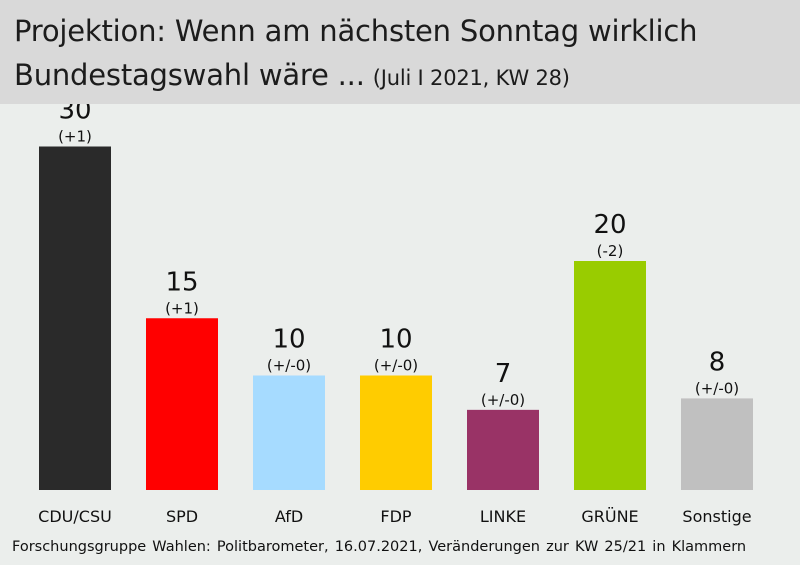 Image resolution: width=800 pixels, height=565 pixels. I want to click on value-label-grüne: 20, so click(609, 225).